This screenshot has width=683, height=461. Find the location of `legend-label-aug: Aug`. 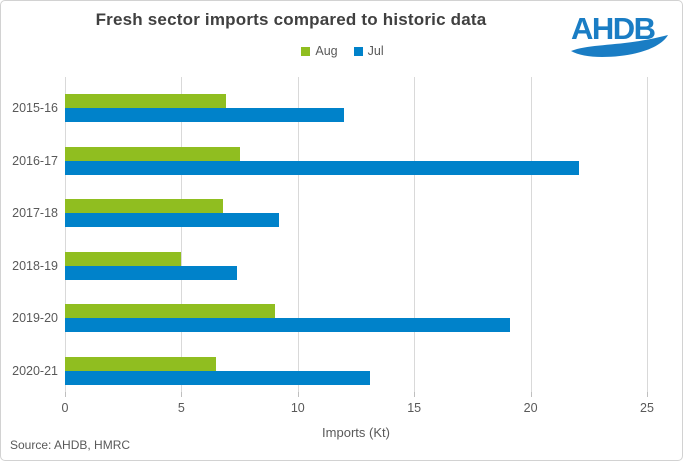

legend-label-aug: Aug is located at coordinates (326, 51).